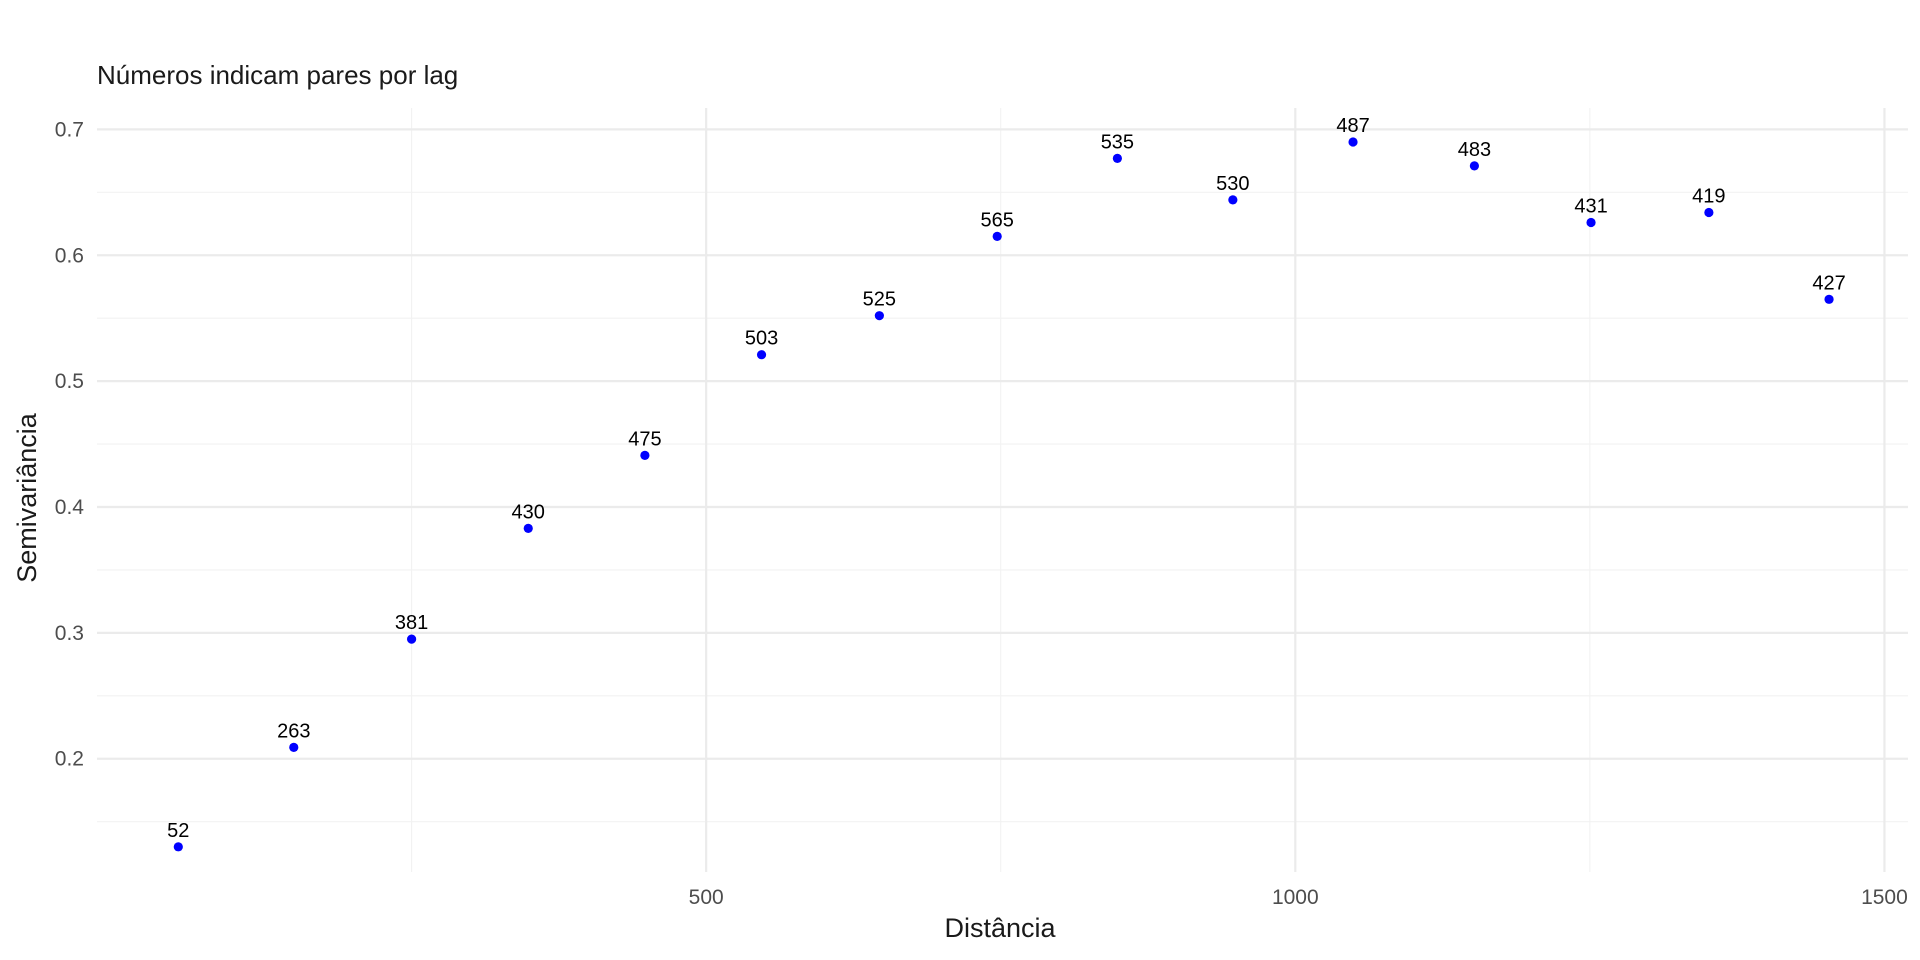  What do you see at coordinates (706, 897) in the screenshot?
I see `x-tick-label-0: 500` at bounding box center [706, 897].